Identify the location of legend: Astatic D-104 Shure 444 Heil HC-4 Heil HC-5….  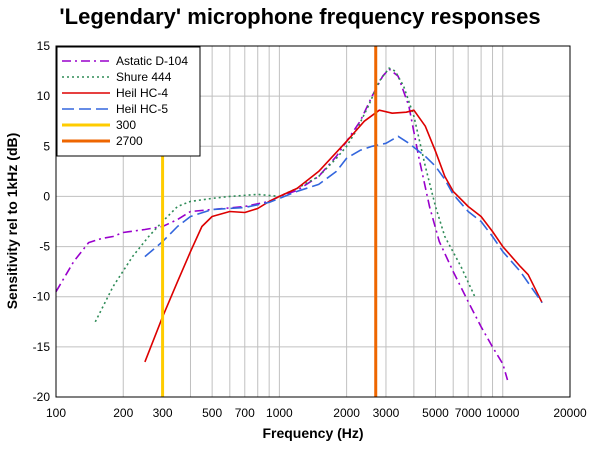
(128, 101).